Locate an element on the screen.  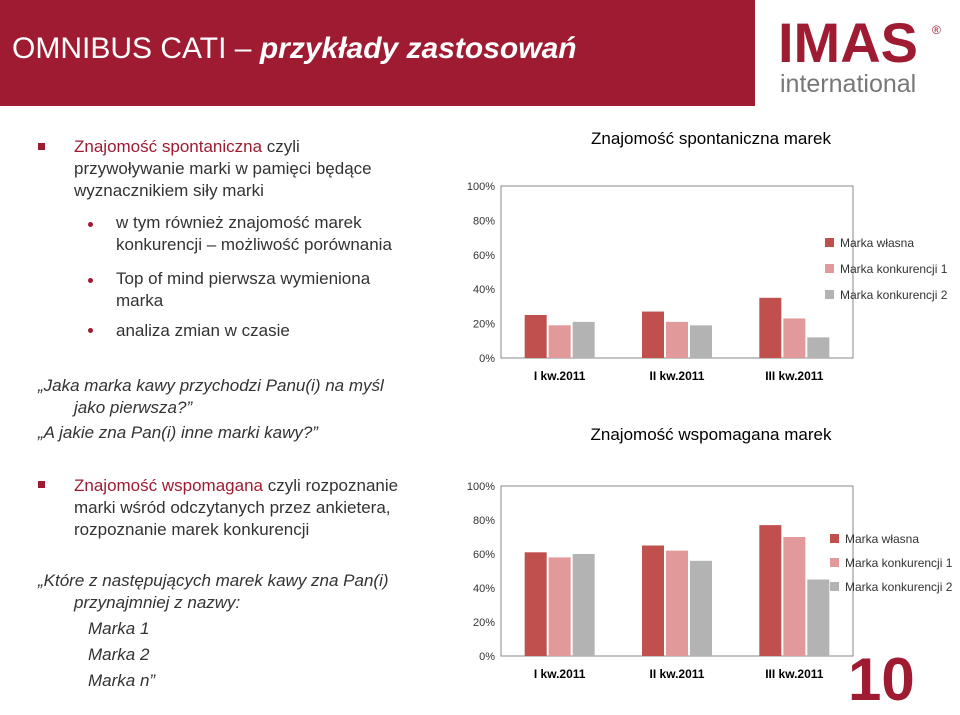
section2-option-3: Marka n” is located at coordinates (122, 680).